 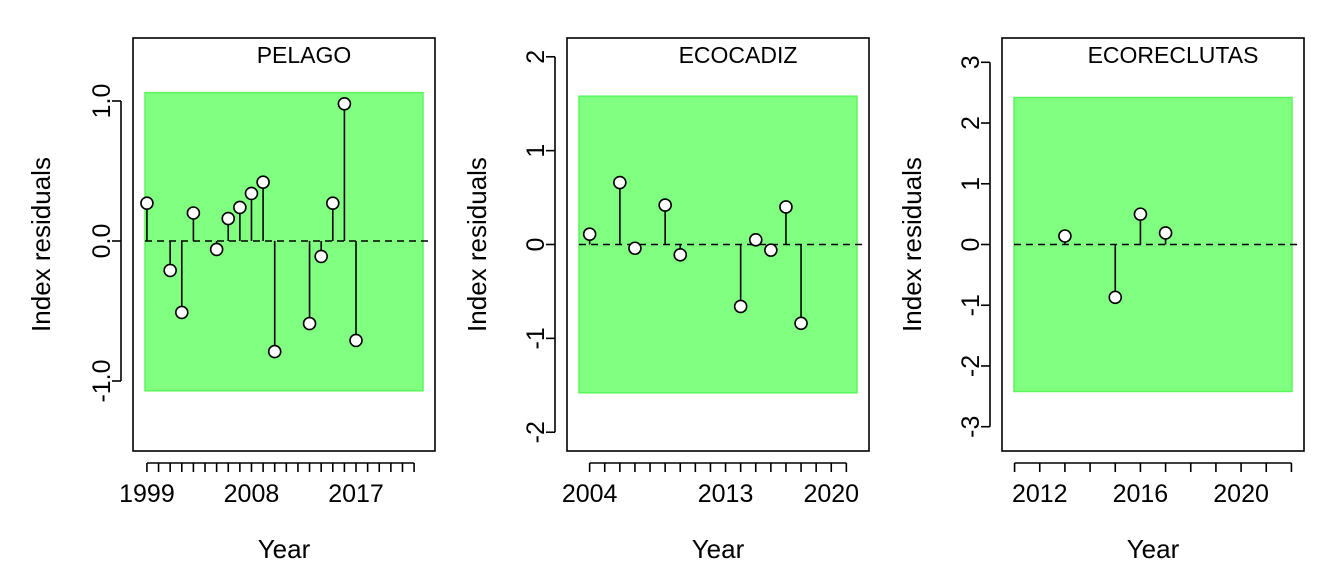 I want to click on x-tick-label: 2016, so click(x=1141, y=494).